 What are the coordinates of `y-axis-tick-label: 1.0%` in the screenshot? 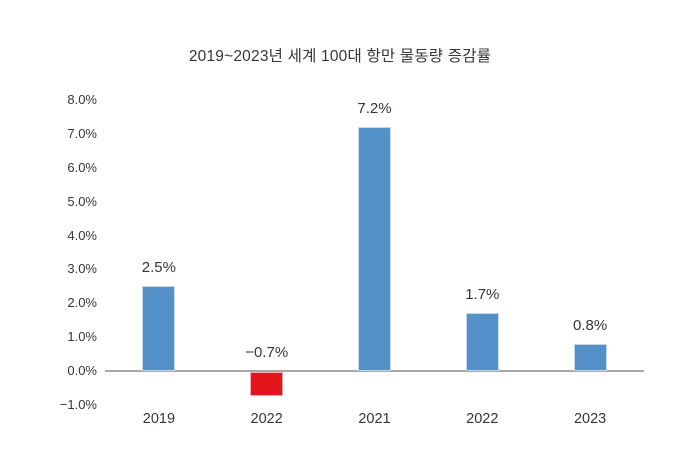 It's located at (82, 337).